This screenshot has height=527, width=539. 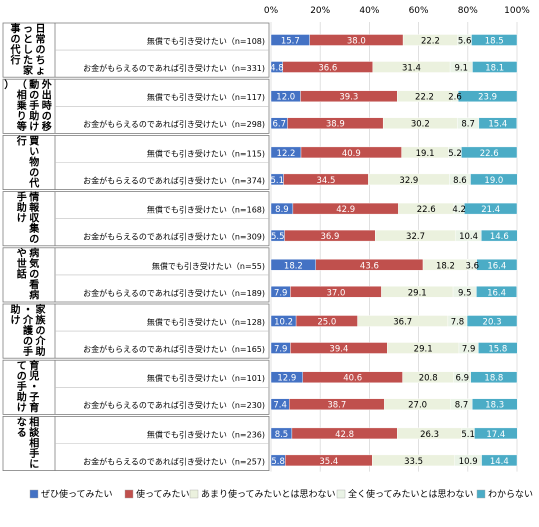 What do you see at coordinates (77, 494) in the screenshot?
I see `legend-label: ぜひ使ってみたい` at bounding box center [77, 494].